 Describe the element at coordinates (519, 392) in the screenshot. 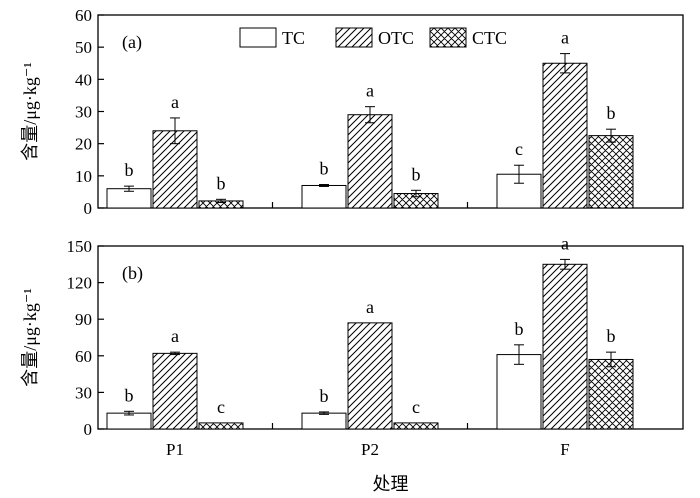

I see `bar-tc-f` at that location.